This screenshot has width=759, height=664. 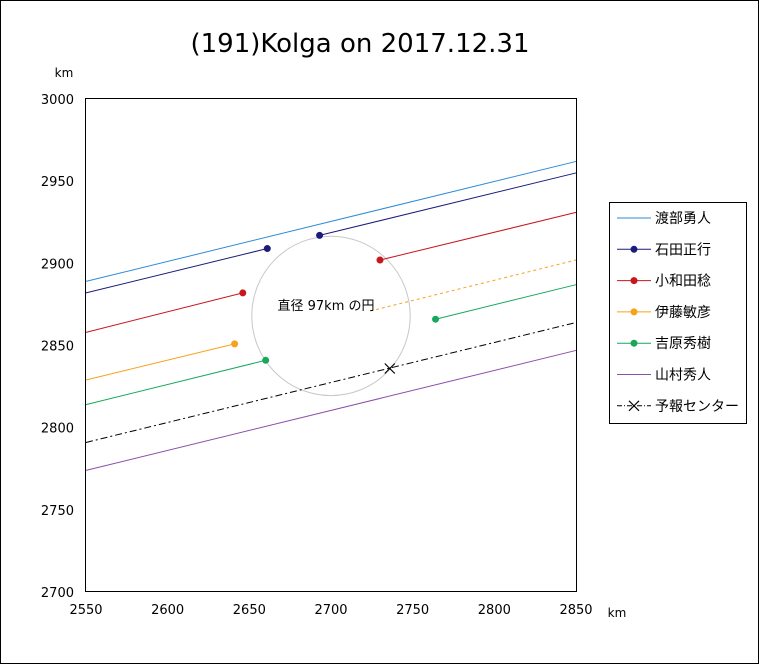 I want to click on legend-label: 伊藤敏彦, so click(x=683, y=313).